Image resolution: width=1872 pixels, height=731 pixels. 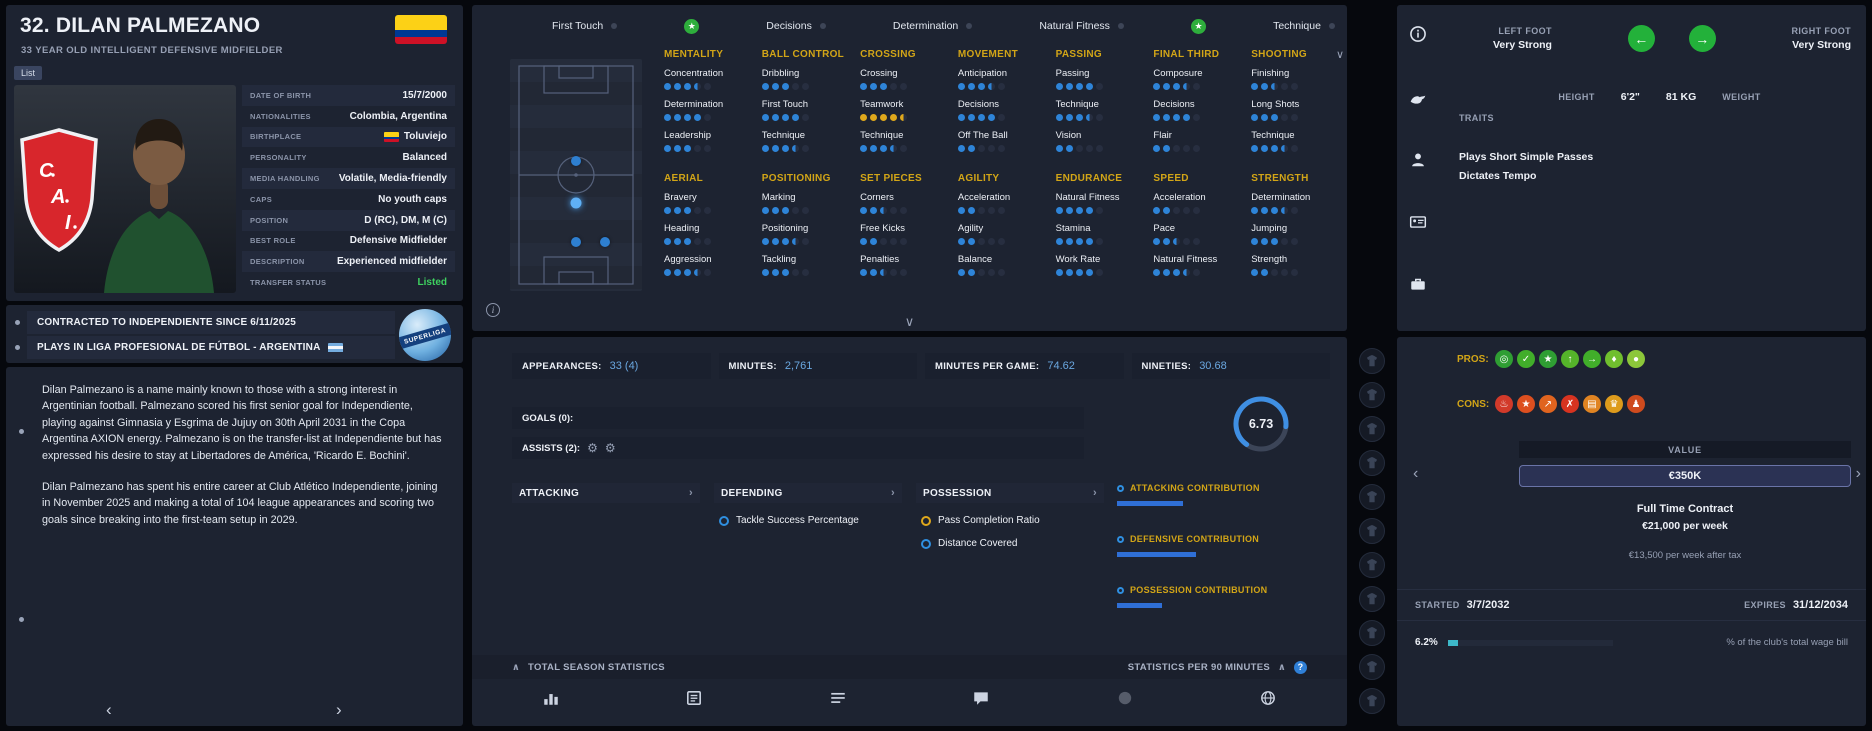 What do you see at coordinates (1636, 404) in the screenshot?
I see `con-icon-7: ♟` at bounding box center [1636, 404].